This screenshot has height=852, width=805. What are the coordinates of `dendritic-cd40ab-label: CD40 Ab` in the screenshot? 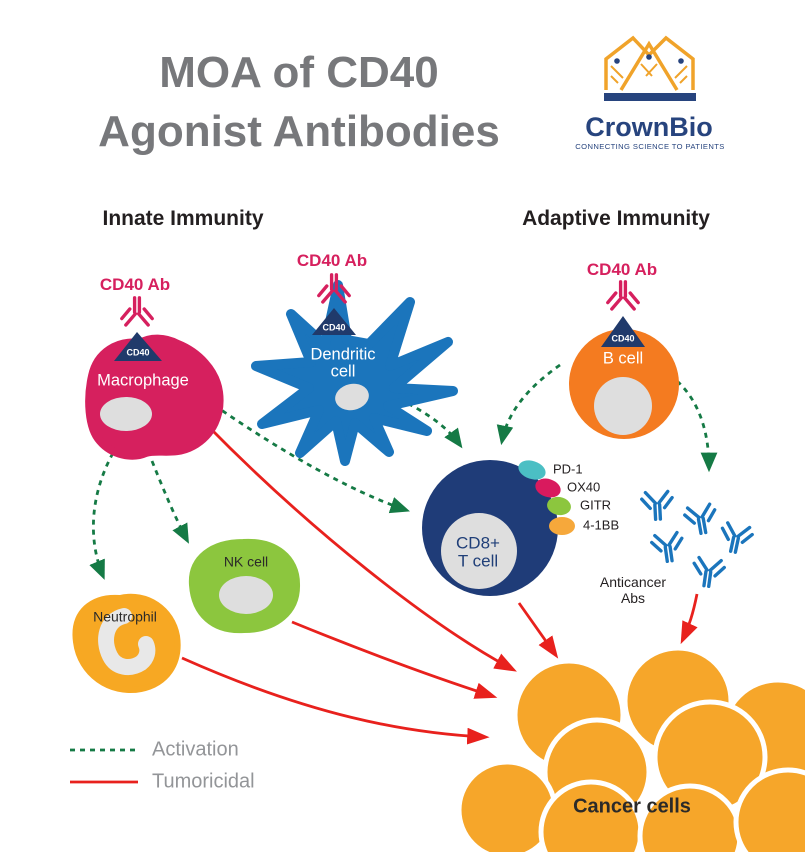 It's located at (332, 261).